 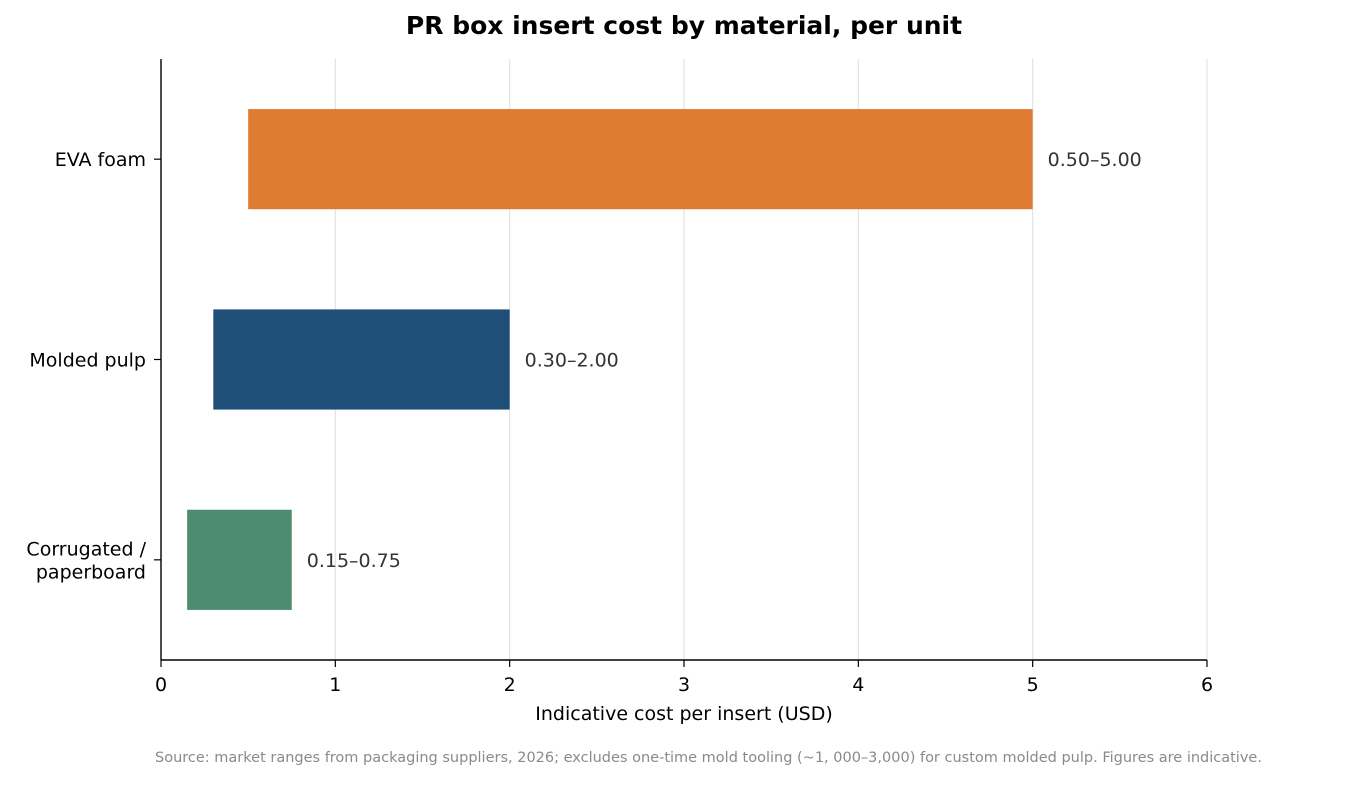 What do you see at coordinates (335, 685) in the screenshot?
I see `x-tick-label: 1` at bounding box center [335, 685].